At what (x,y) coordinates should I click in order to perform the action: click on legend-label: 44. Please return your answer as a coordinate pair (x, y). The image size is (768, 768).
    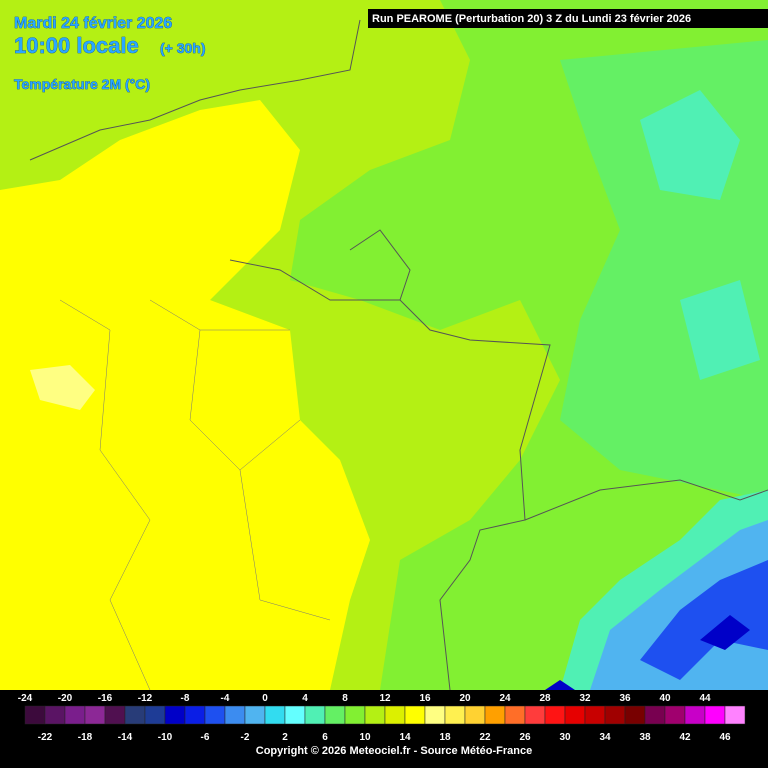
    Looking at the image, I should click on (705, 698).